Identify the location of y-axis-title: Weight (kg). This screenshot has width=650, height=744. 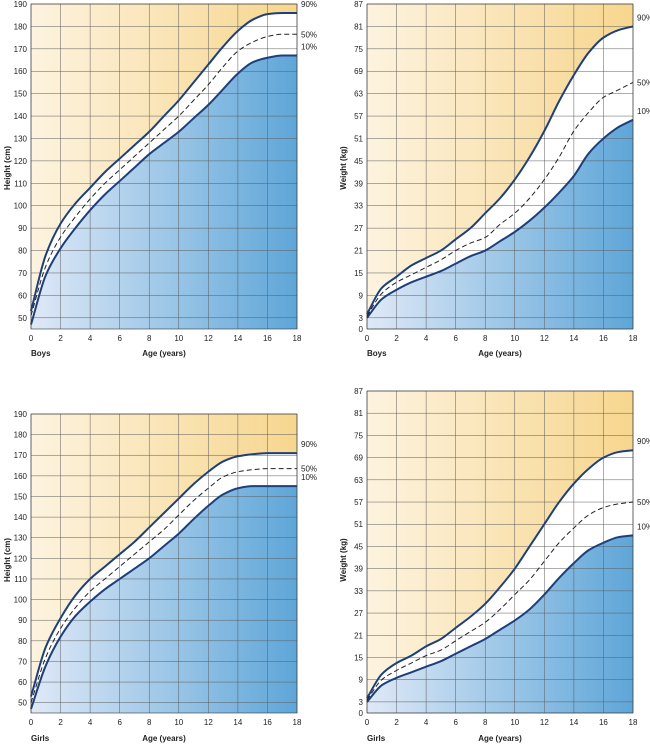
(343, 168).